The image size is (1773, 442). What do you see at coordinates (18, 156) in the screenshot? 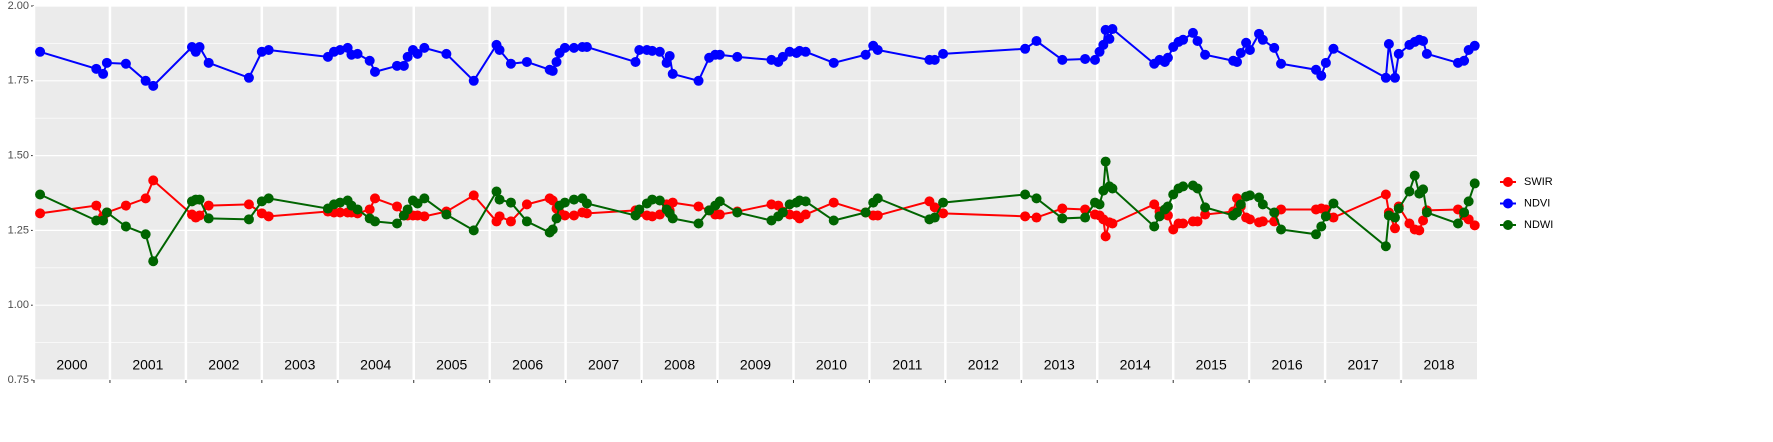
I see `y-tick-label: 1.50` at bounding box center [18, 156].